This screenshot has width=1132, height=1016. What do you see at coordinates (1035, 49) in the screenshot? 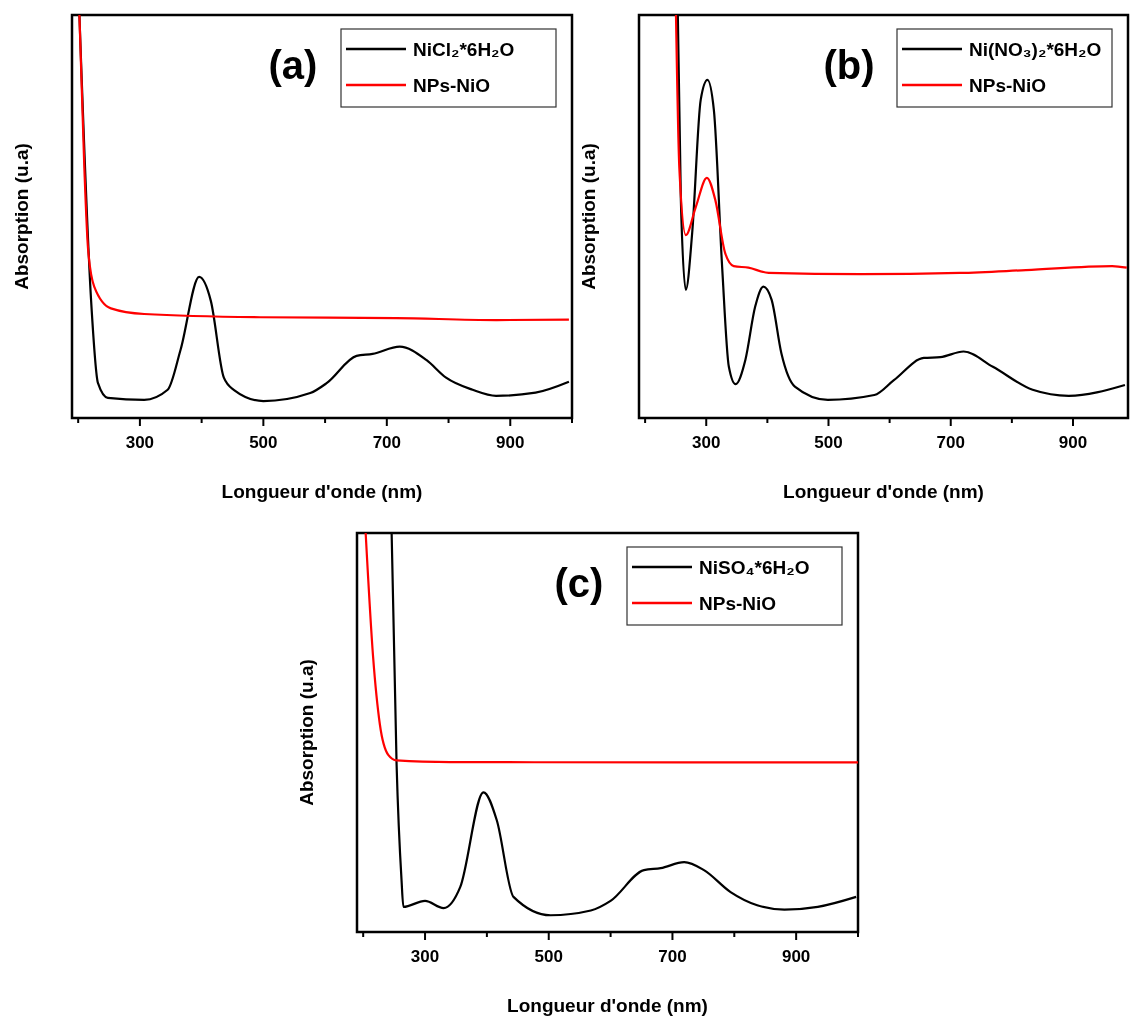
I see `legend-label: Ni(NO₃)₂*6H₂O` at bounding box center [1035, 49].